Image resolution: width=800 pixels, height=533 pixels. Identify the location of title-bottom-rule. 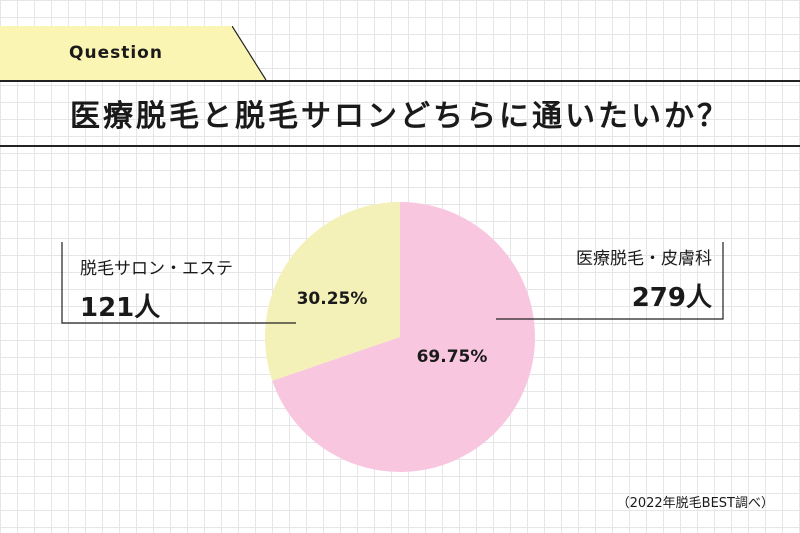
(400, 146).